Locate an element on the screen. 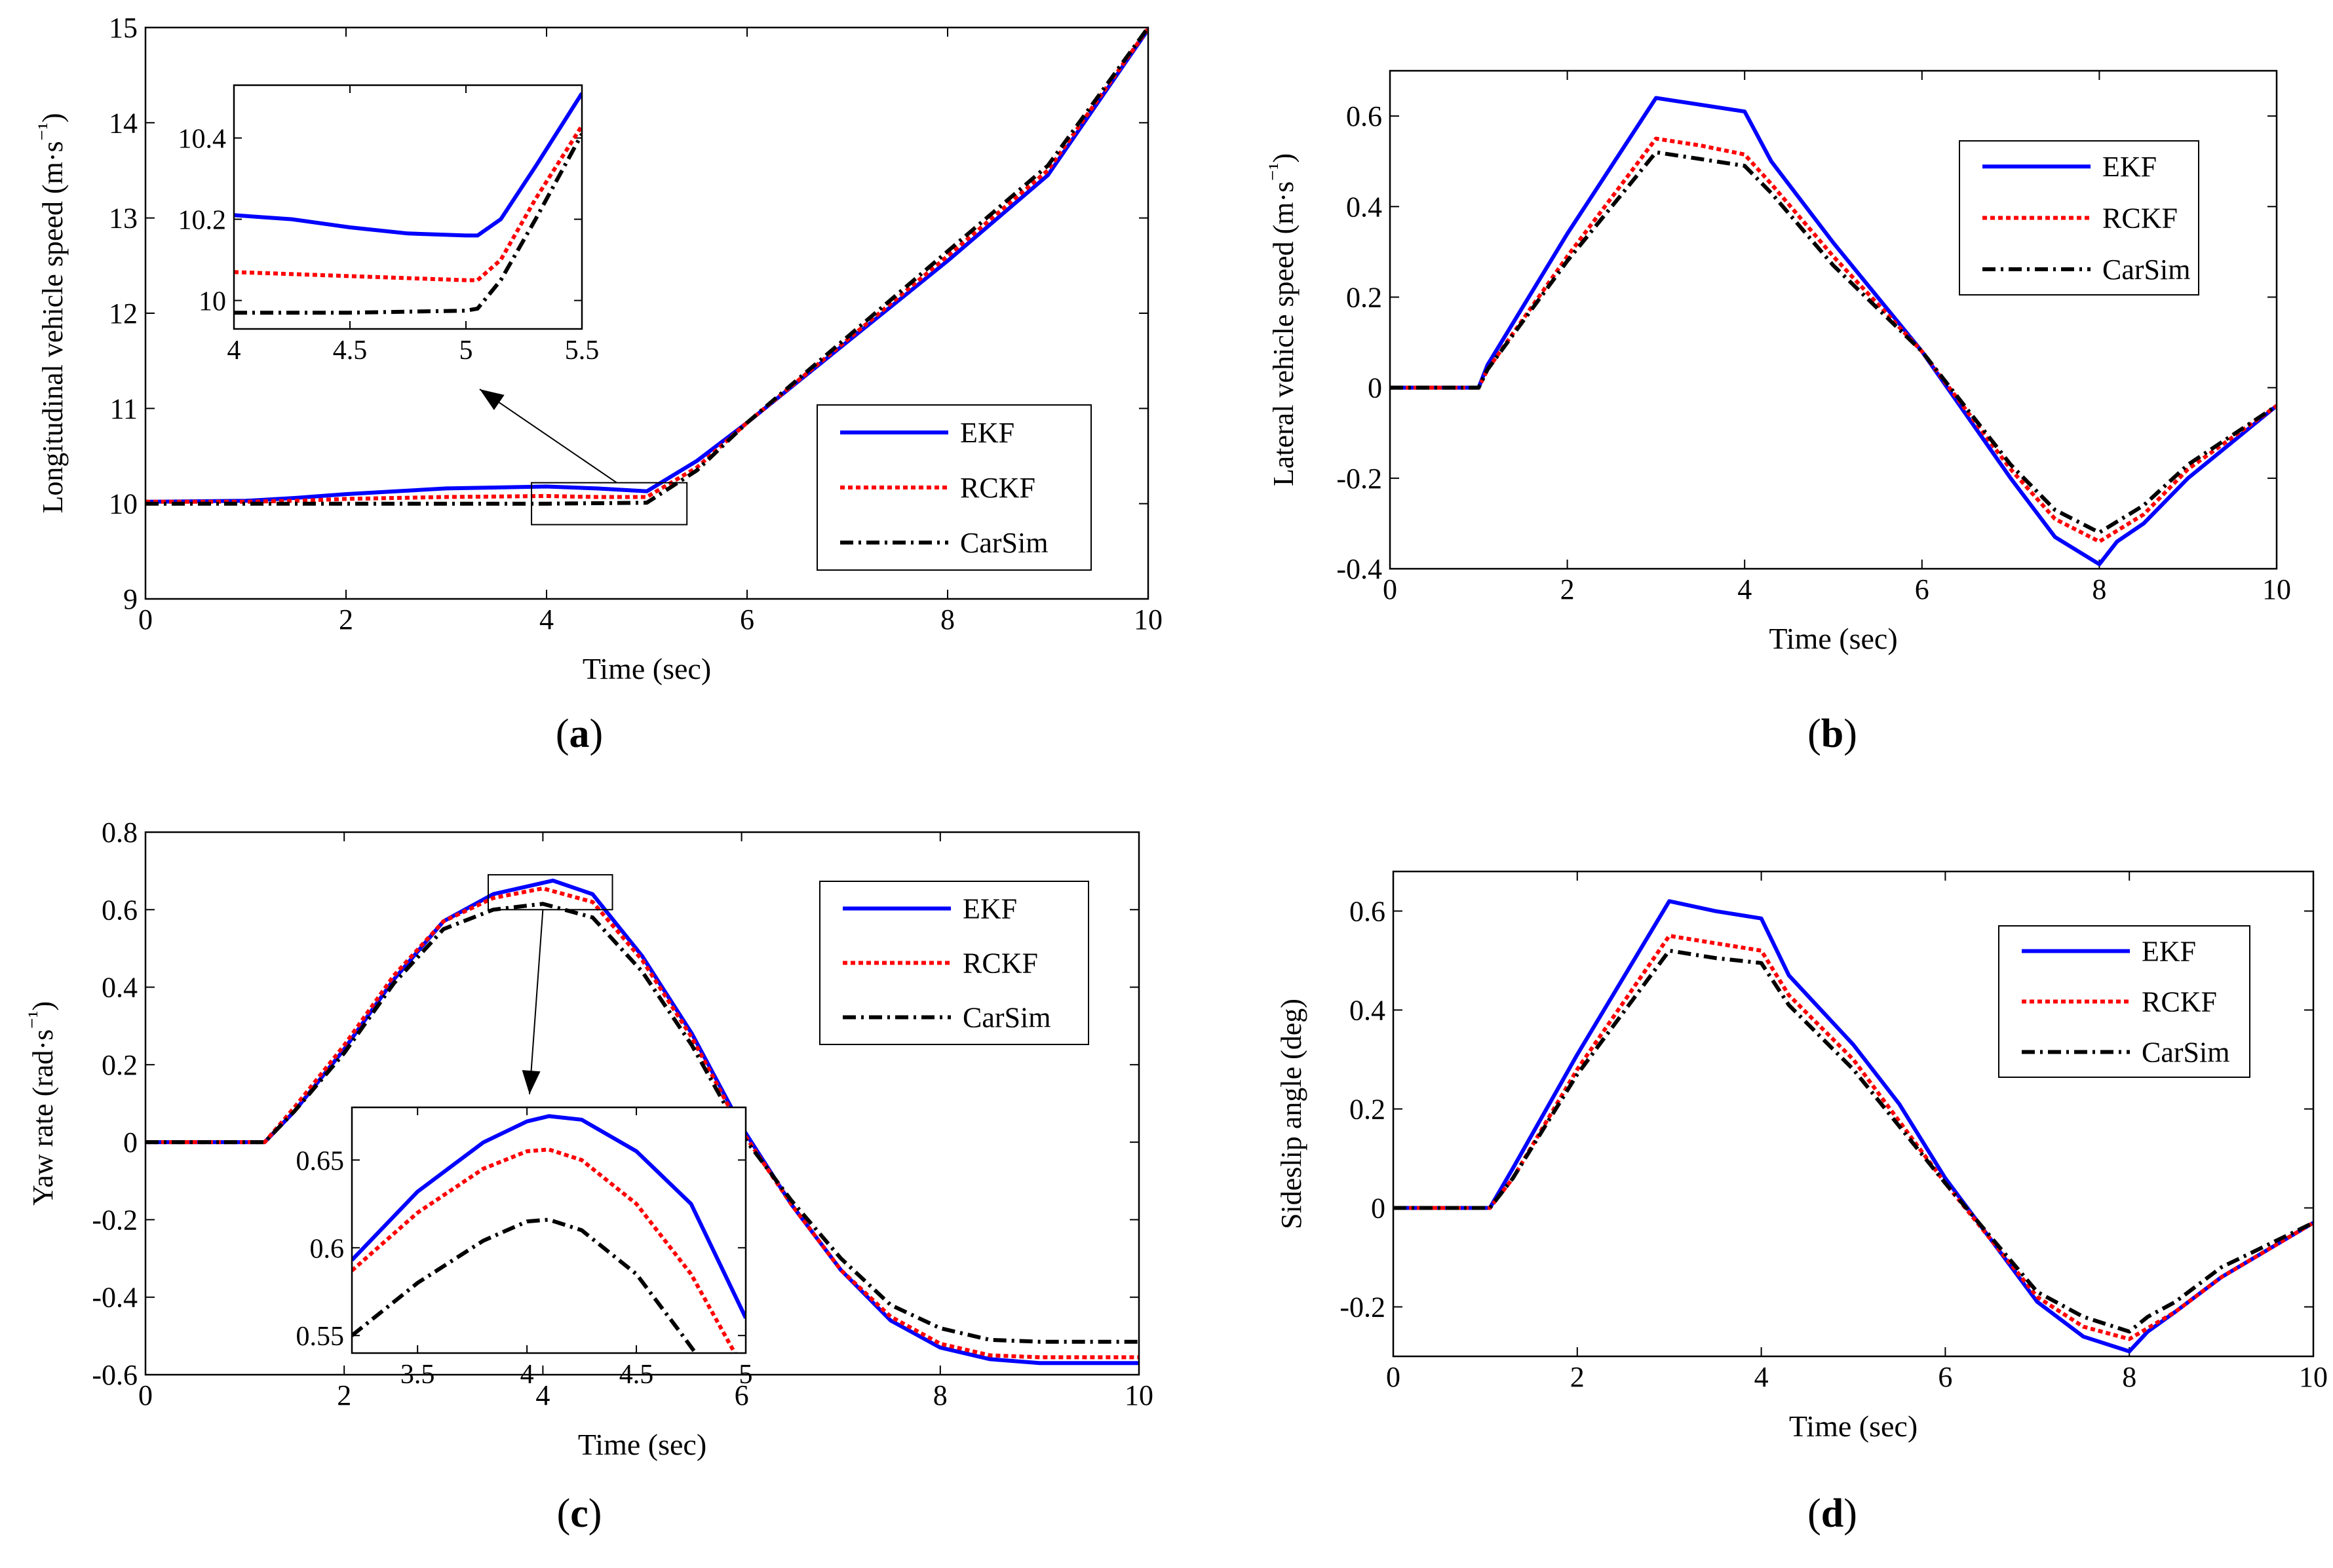  panel-a-legend-label-rckf: RCKF is located at coordinates (998, 488).